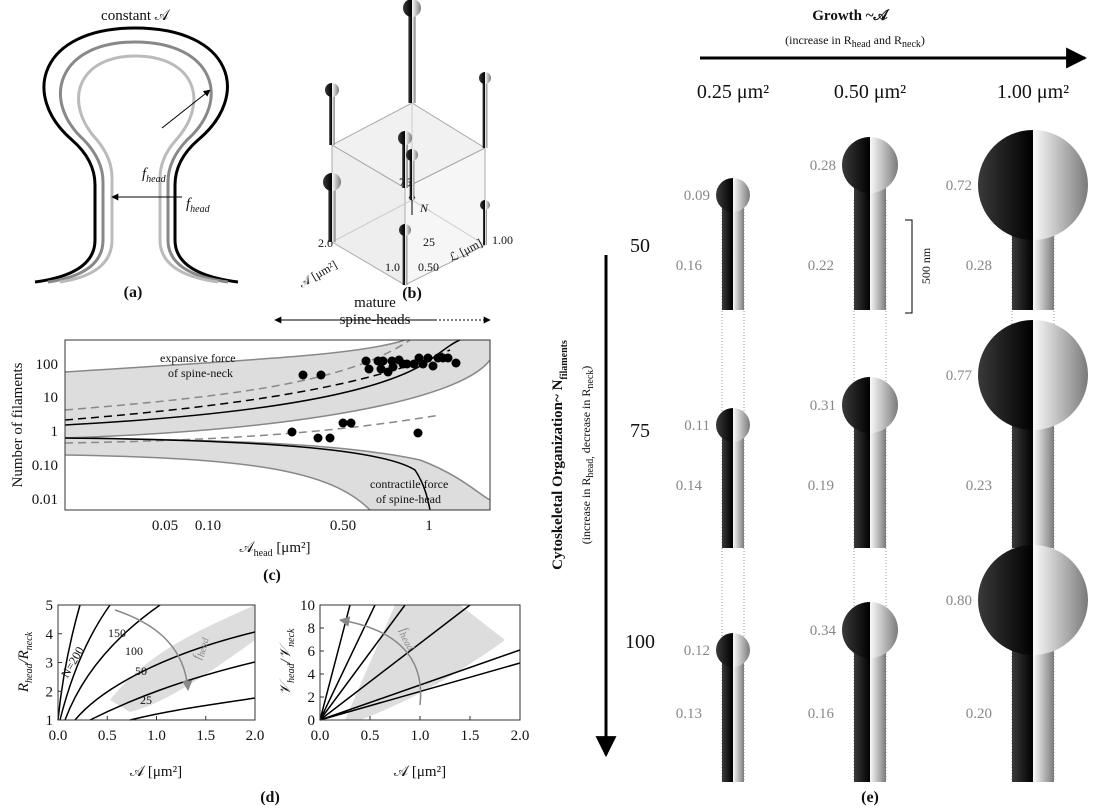  I want to click on annotation: of spine-head, so click(408, 499).